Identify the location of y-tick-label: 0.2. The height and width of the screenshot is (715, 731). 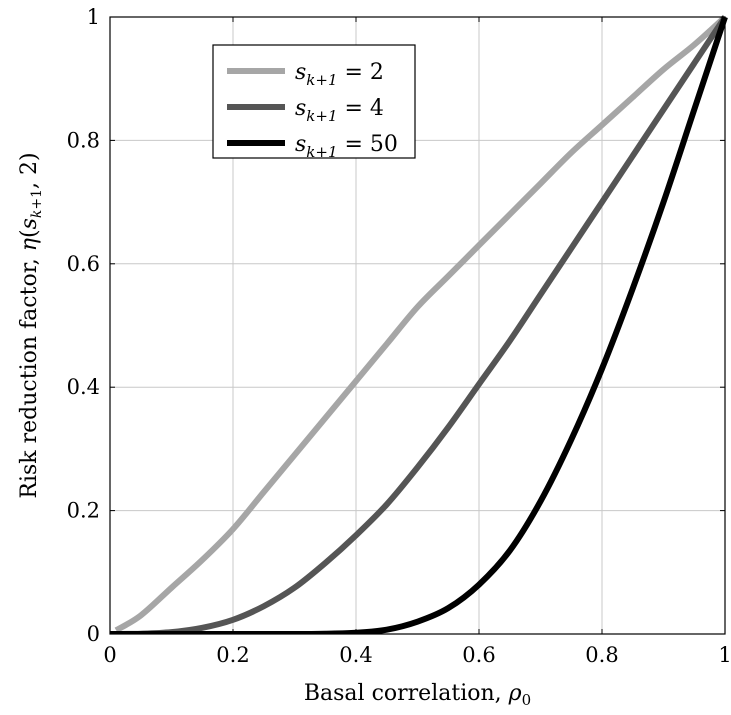
(83, 511).